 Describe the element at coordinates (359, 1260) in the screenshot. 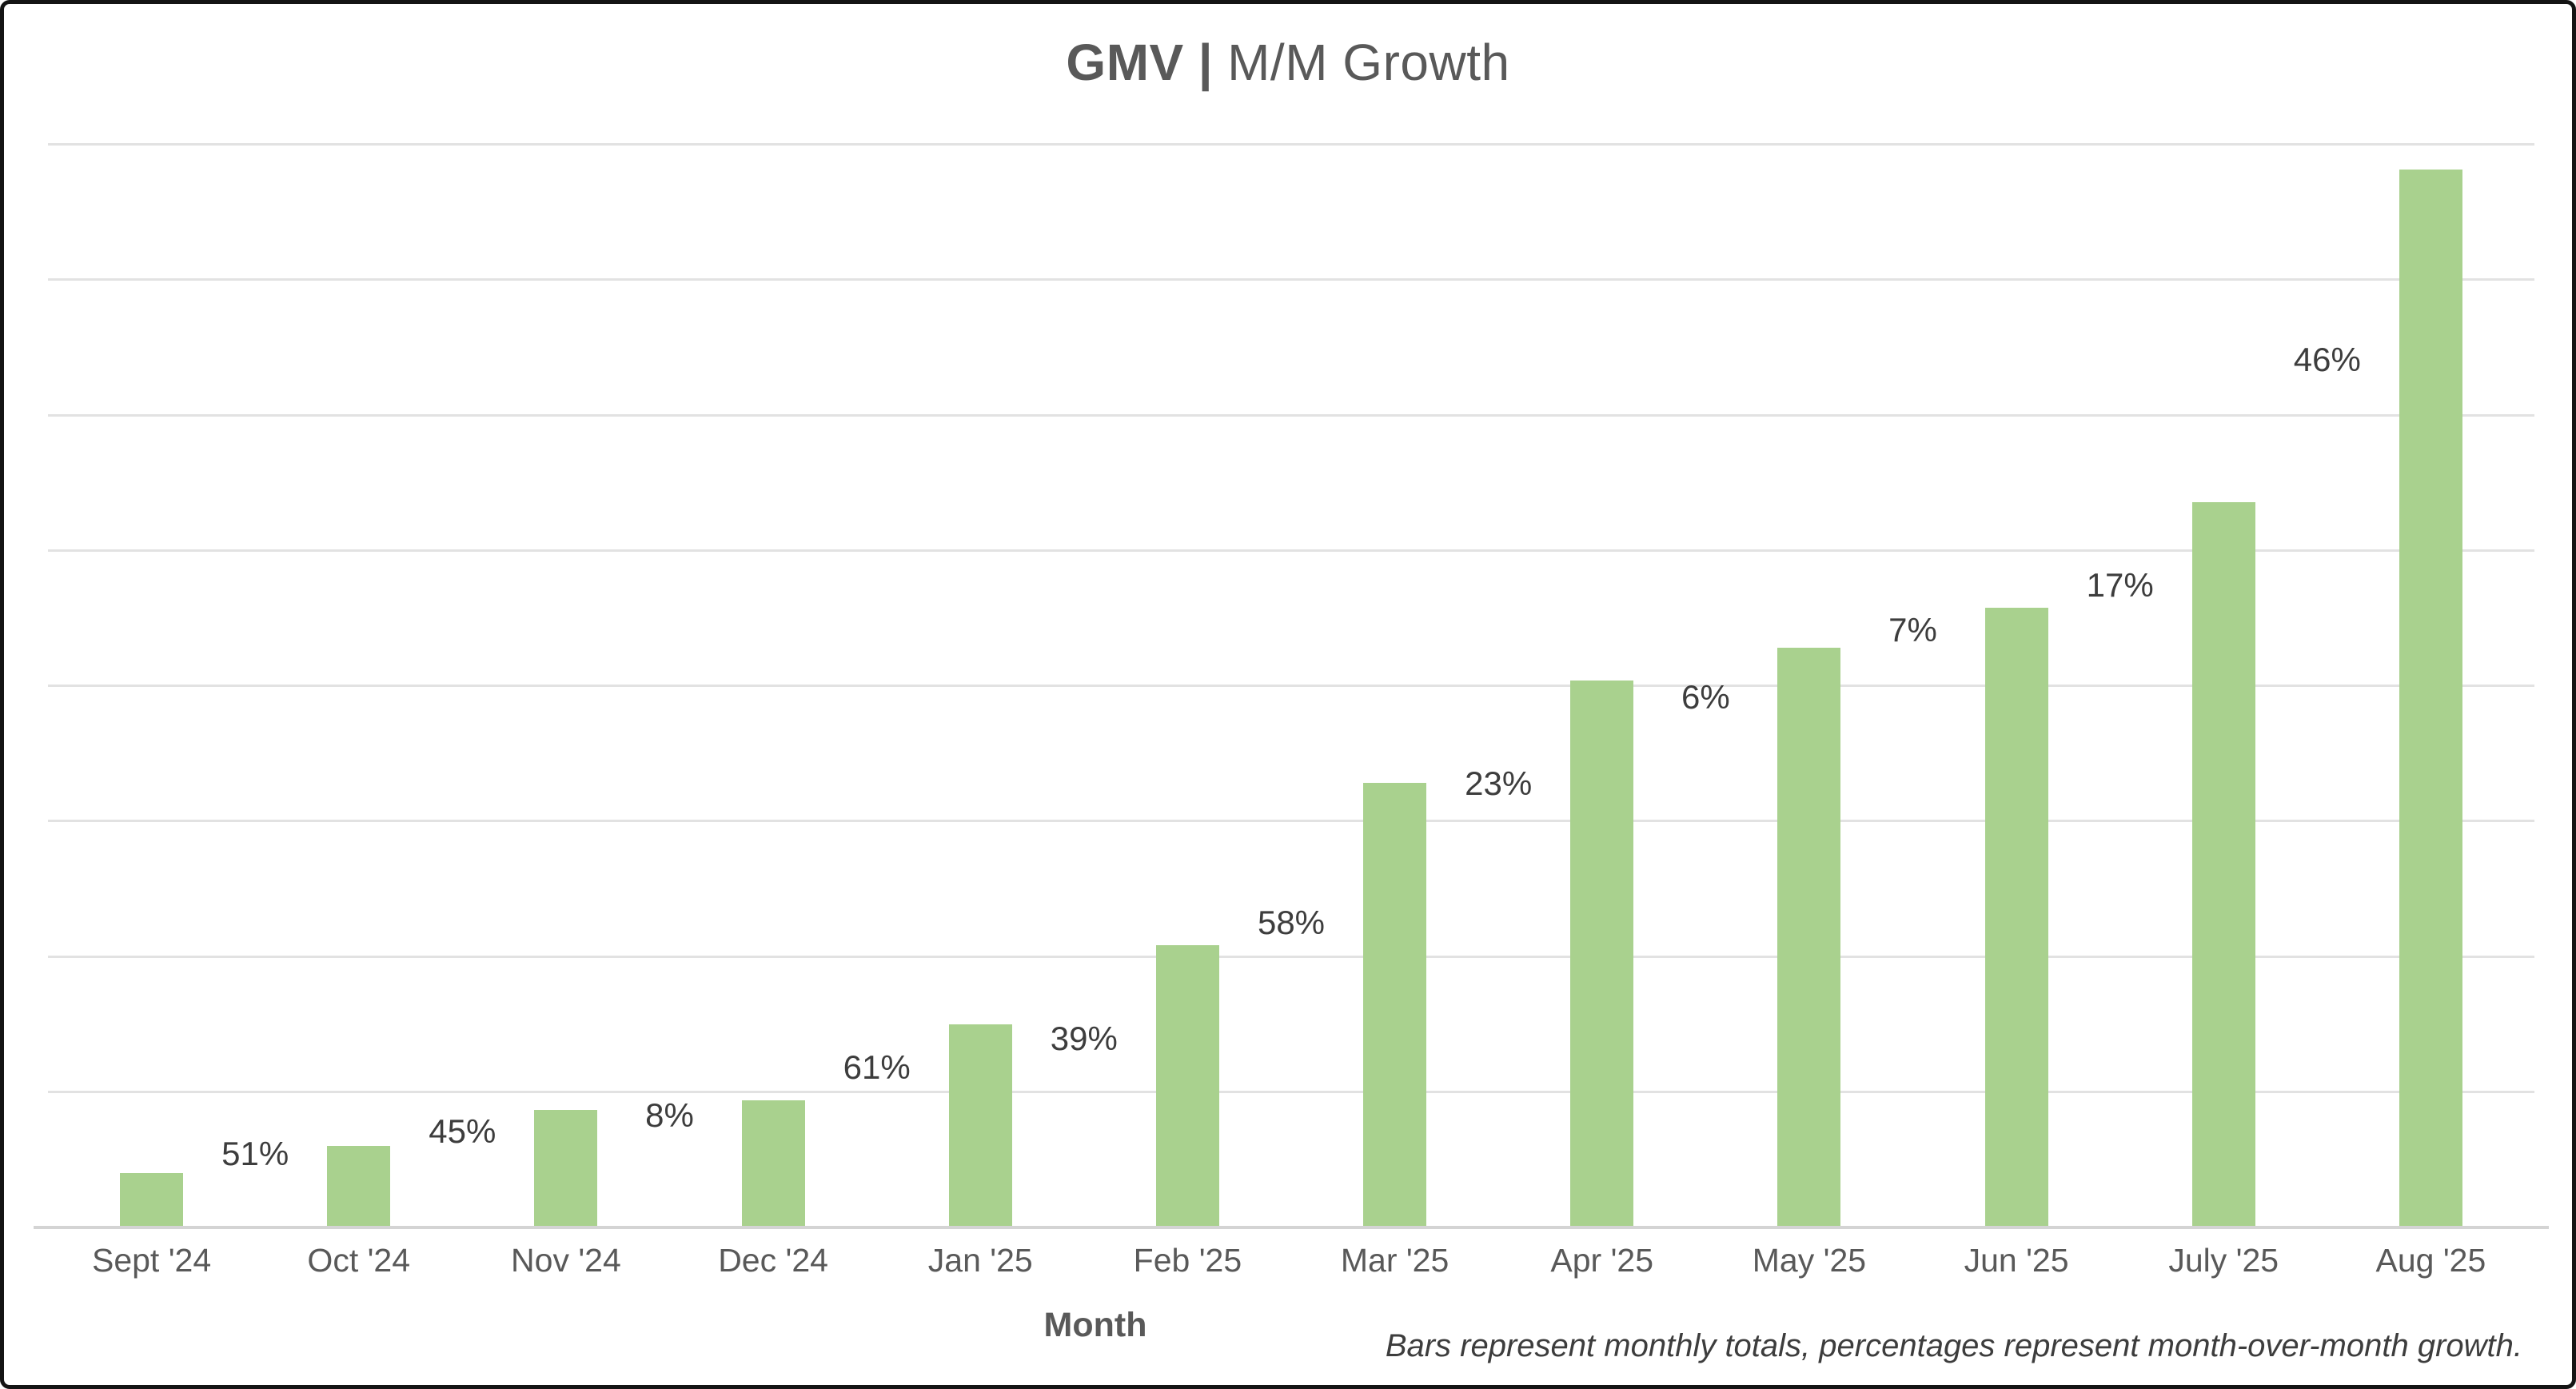

I see `x-tick-label: Oct '24` at that location.